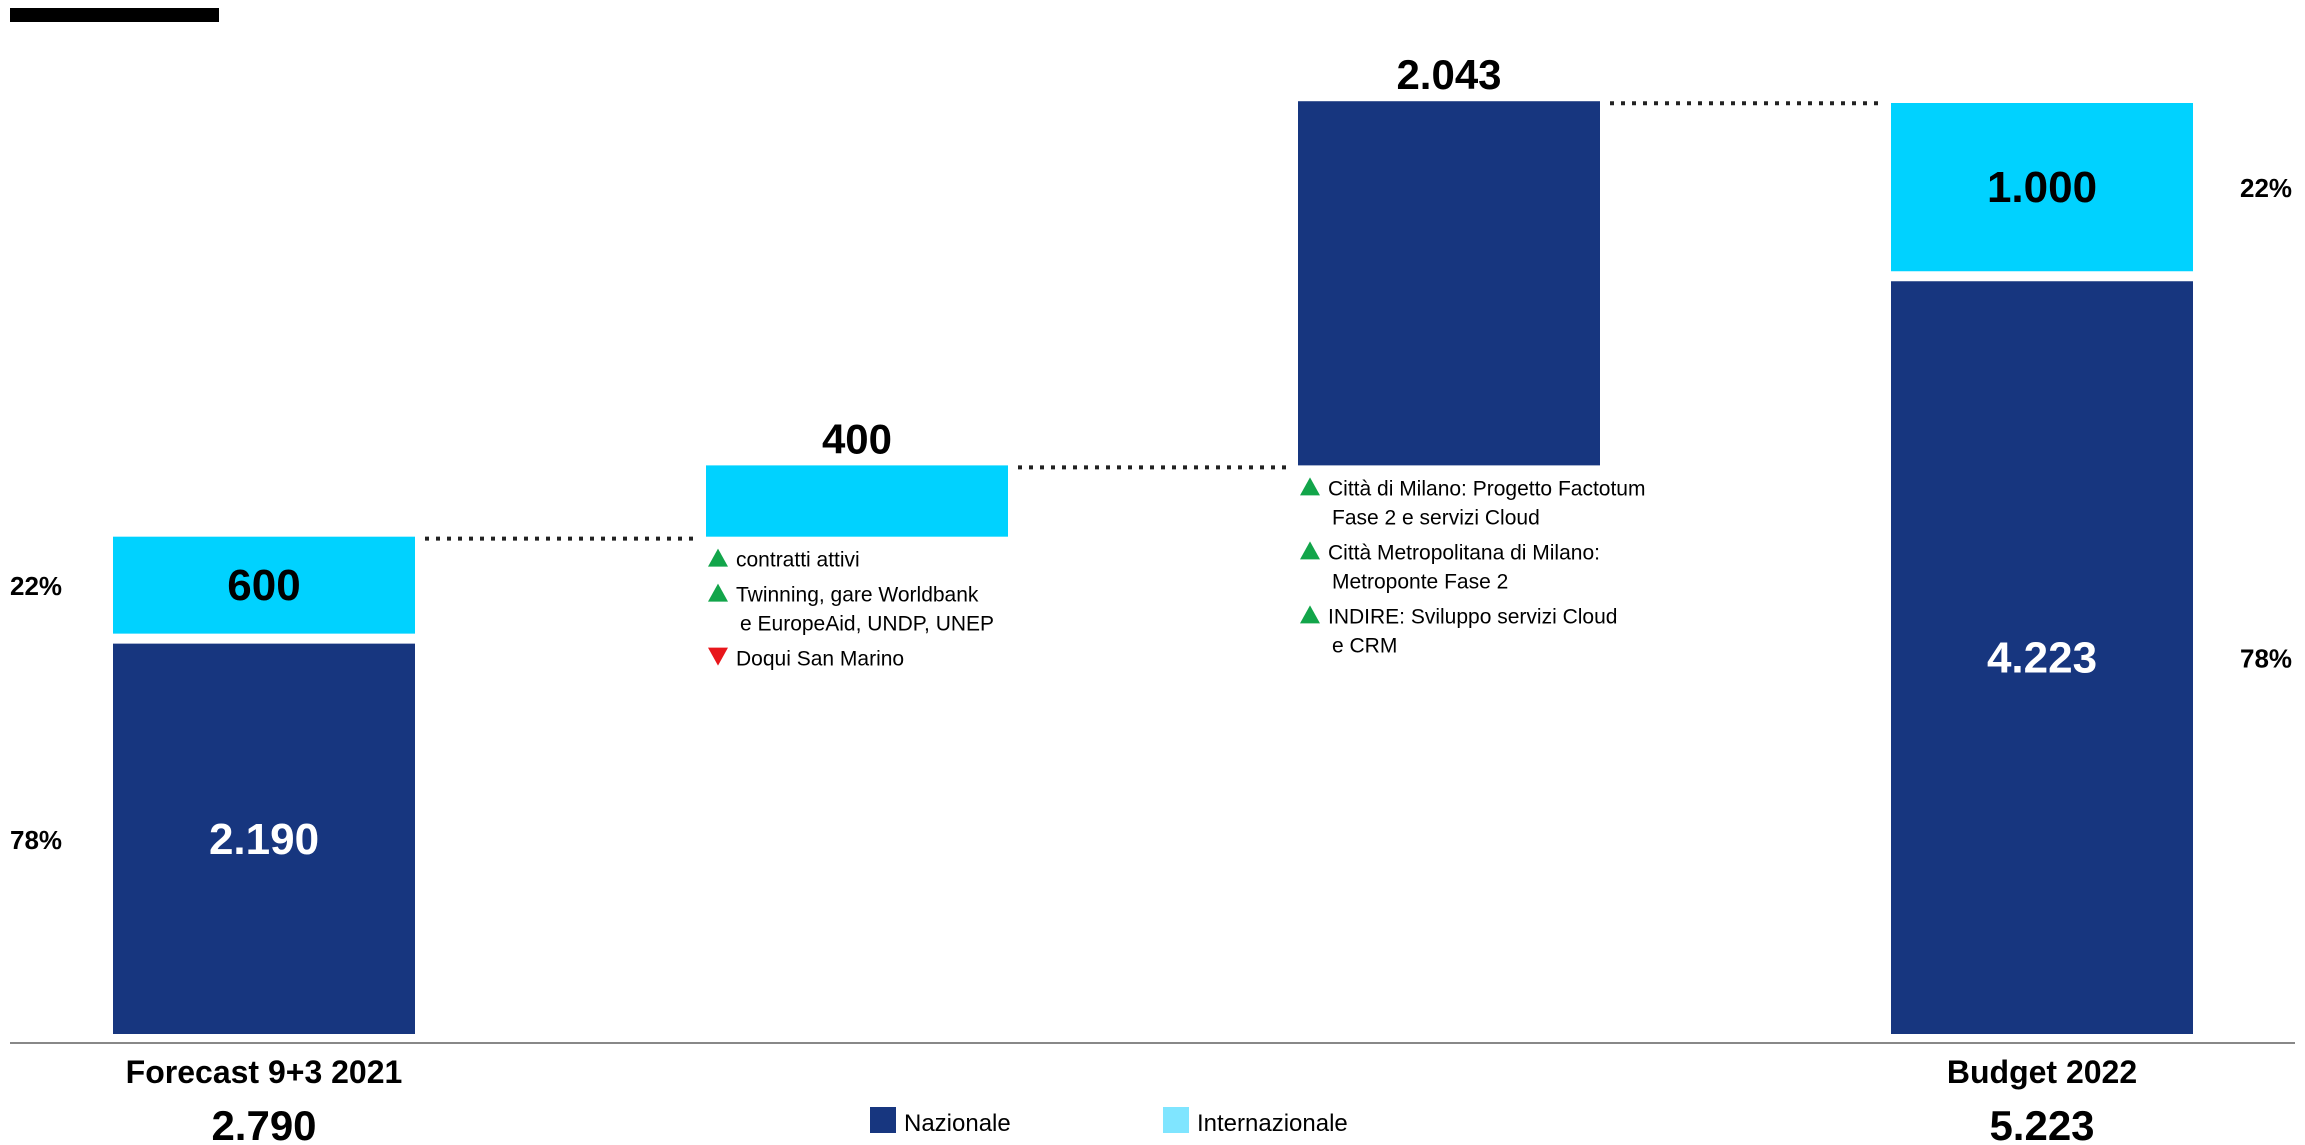  Describe the element at coordinates (1420, 581) in the screenshot. I see `annotation-text: Metroponte Fase 2` at that location.